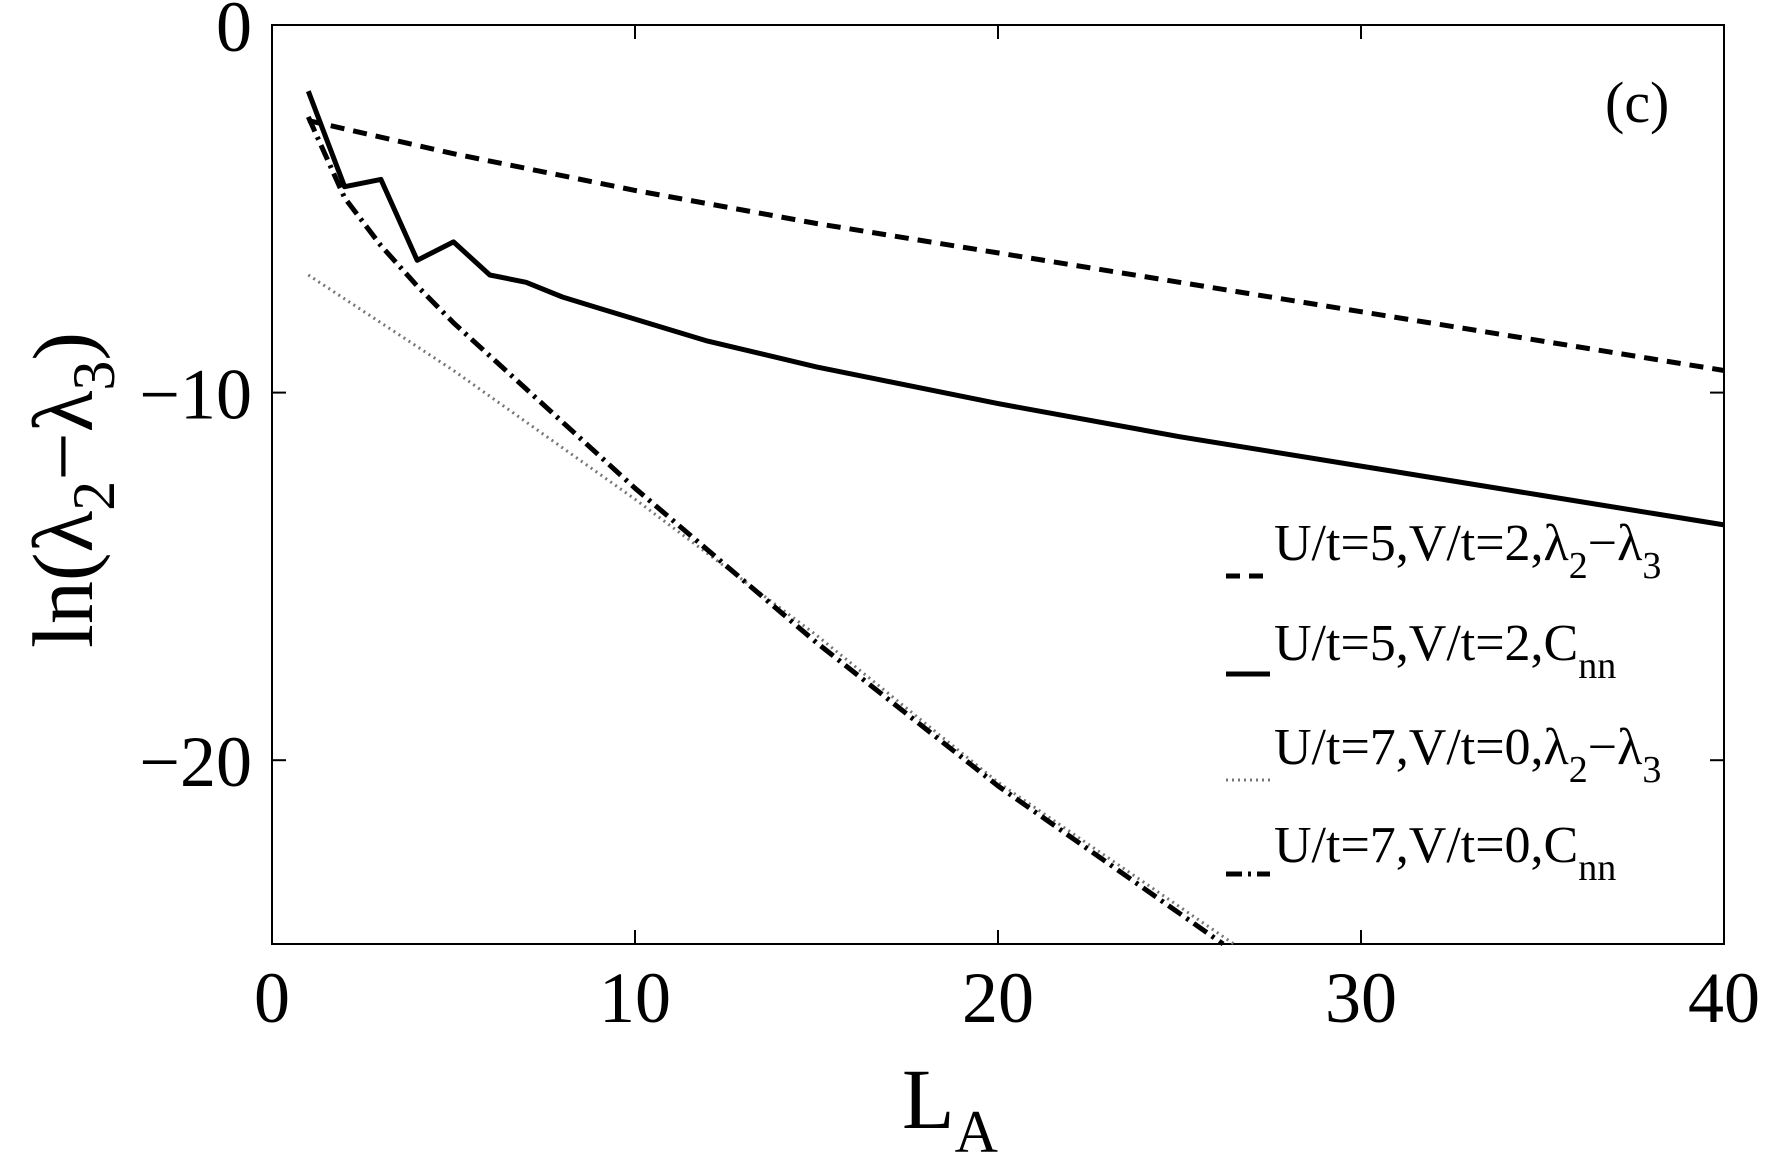 The height and width of the screenshot is (1160, 1768). I want to click on legend-entry-2: U/t=5,V/t=2,Cnn, so click(1445, 651).